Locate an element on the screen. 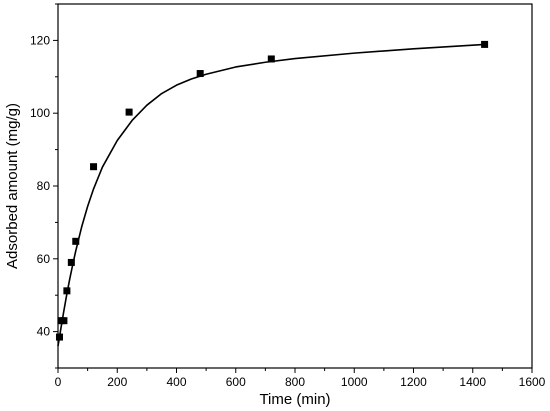  y-tick-label: 60 is located at coordinates (44, 259).